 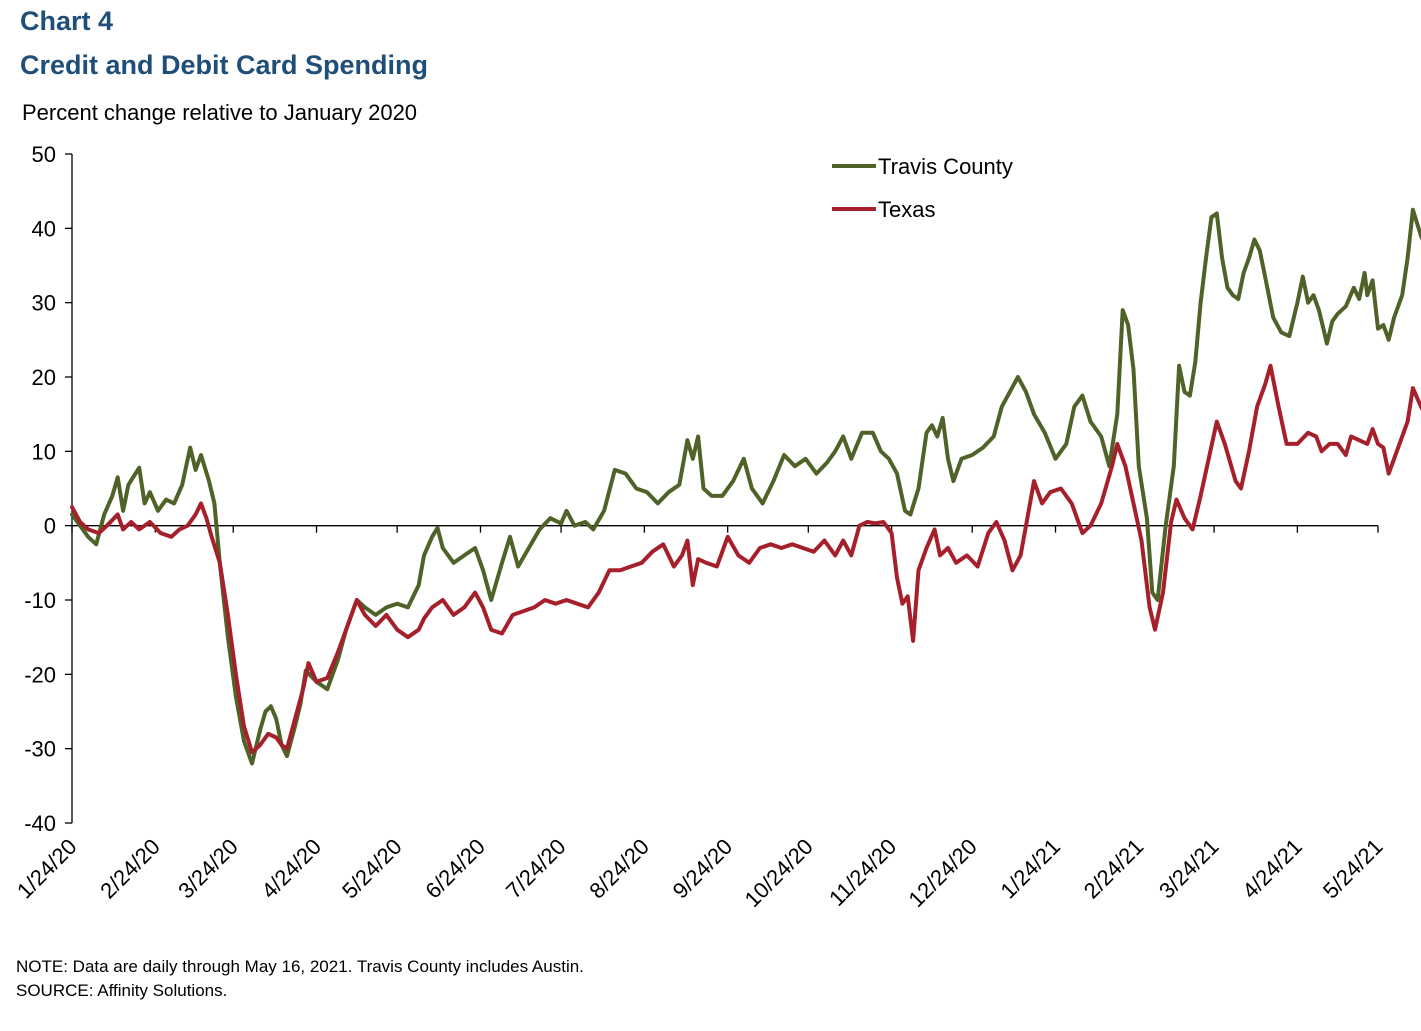 What do you see at coordinates (48, 489) in the screenshot?
I see `y-axis: -40 -30 -20 -10 0 10 20 30 40 50` at bounding box center [48, 489].